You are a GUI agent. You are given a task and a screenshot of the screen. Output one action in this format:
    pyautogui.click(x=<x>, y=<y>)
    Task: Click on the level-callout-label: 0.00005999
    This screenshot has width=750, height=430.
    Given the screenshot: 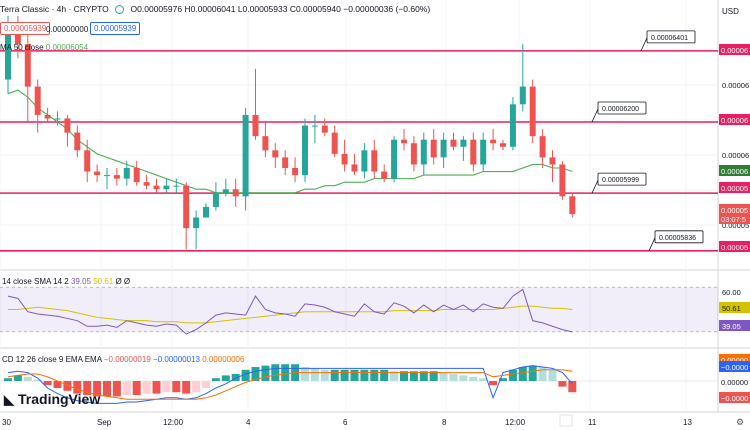 What is the action you would take?
    pyautogui.click(x=620, y=180)
    